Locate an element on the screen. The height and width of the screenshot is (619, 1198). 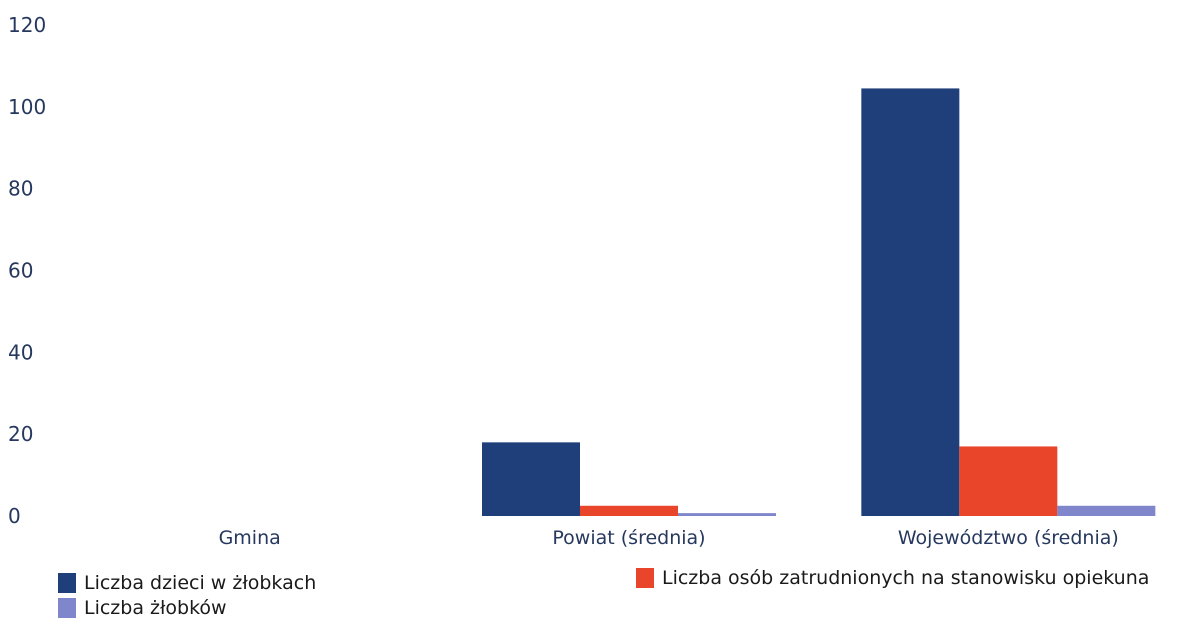
legend-item-series-2: Liczba żłobków is located at coordinates (142, 608).